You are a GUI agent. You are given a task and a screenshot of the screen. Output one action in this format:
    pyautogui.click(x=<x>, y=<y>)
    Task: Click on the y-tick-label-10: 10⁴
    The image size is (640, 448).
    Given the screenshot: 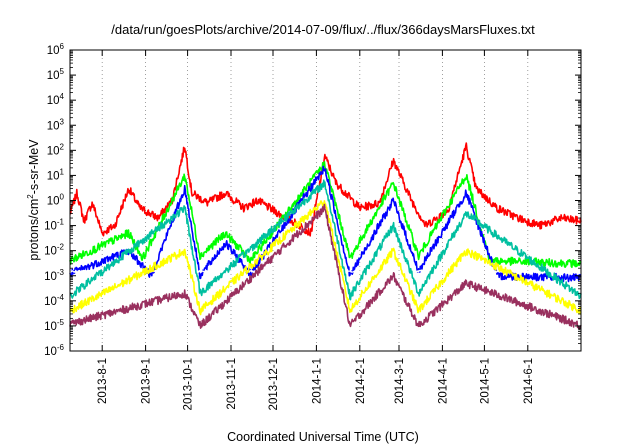 What is the action you would take?
    pyautogui.click(x=56, y=99)
    